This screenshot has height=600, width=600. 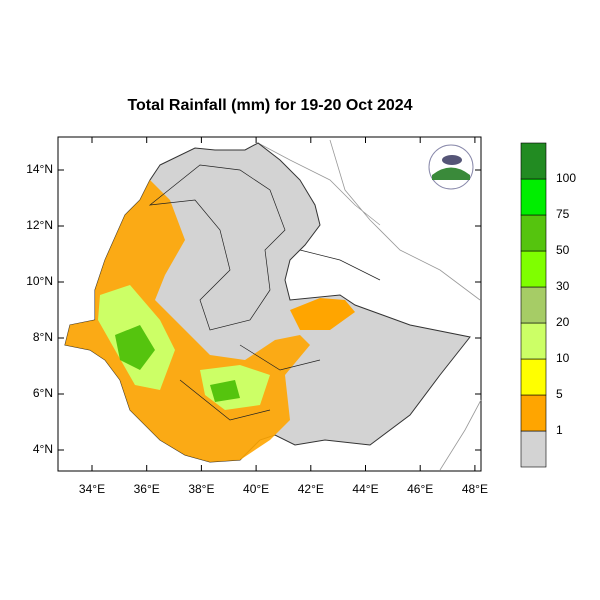 I want to click on colorbar-label: 5, so click(x=559, y=394).